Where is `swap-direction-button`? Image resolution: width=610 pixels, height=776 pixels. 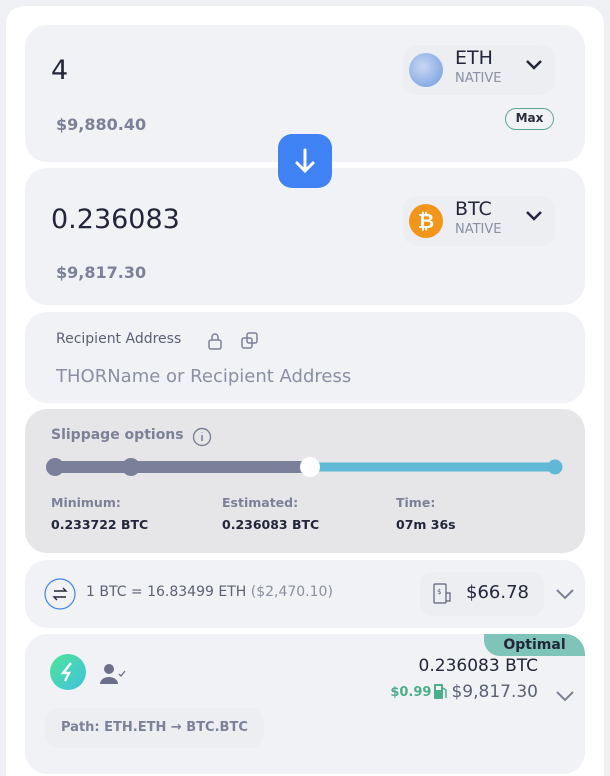
swap-direction-button is located at coordinates (305, 161).